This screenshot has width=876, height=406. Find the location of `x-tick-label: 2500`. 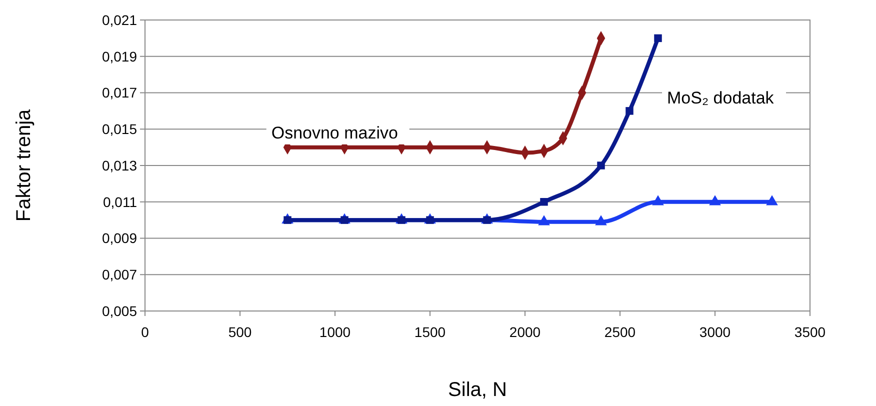

x-tick-label: 2500 is located at coordinates (620, 332).